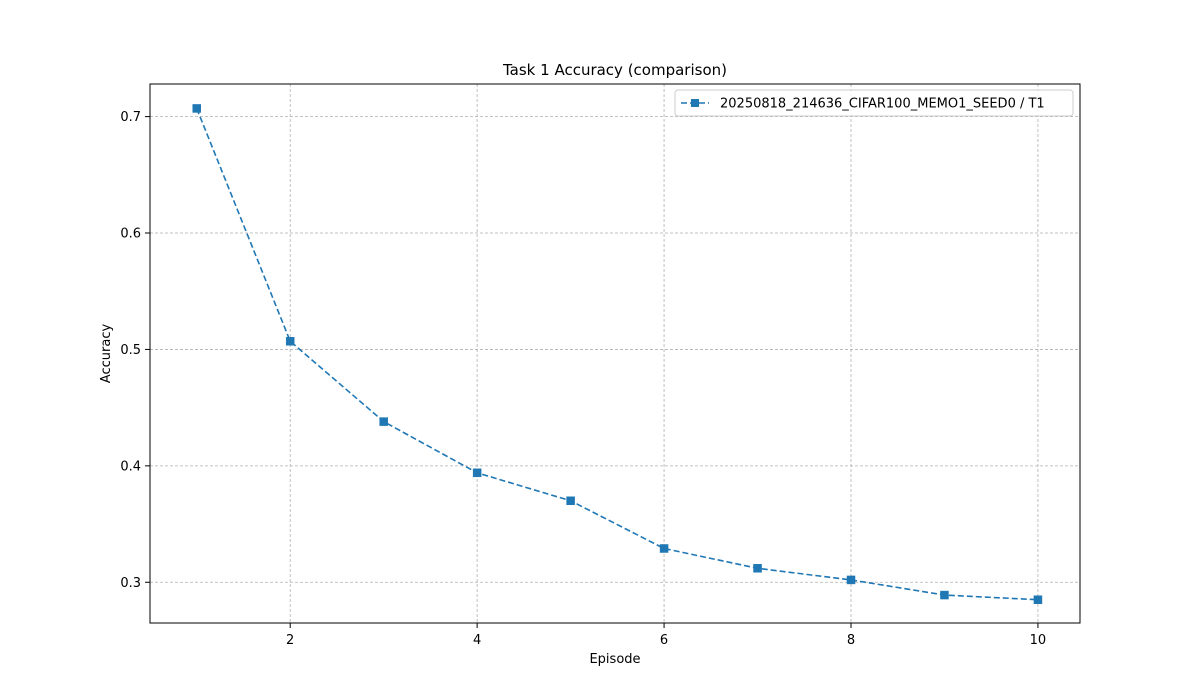  What do you see at coordinates (130, 466) in the screenshot?
I see `y-tick-label: 0.4` at bounding box center [130, 466].